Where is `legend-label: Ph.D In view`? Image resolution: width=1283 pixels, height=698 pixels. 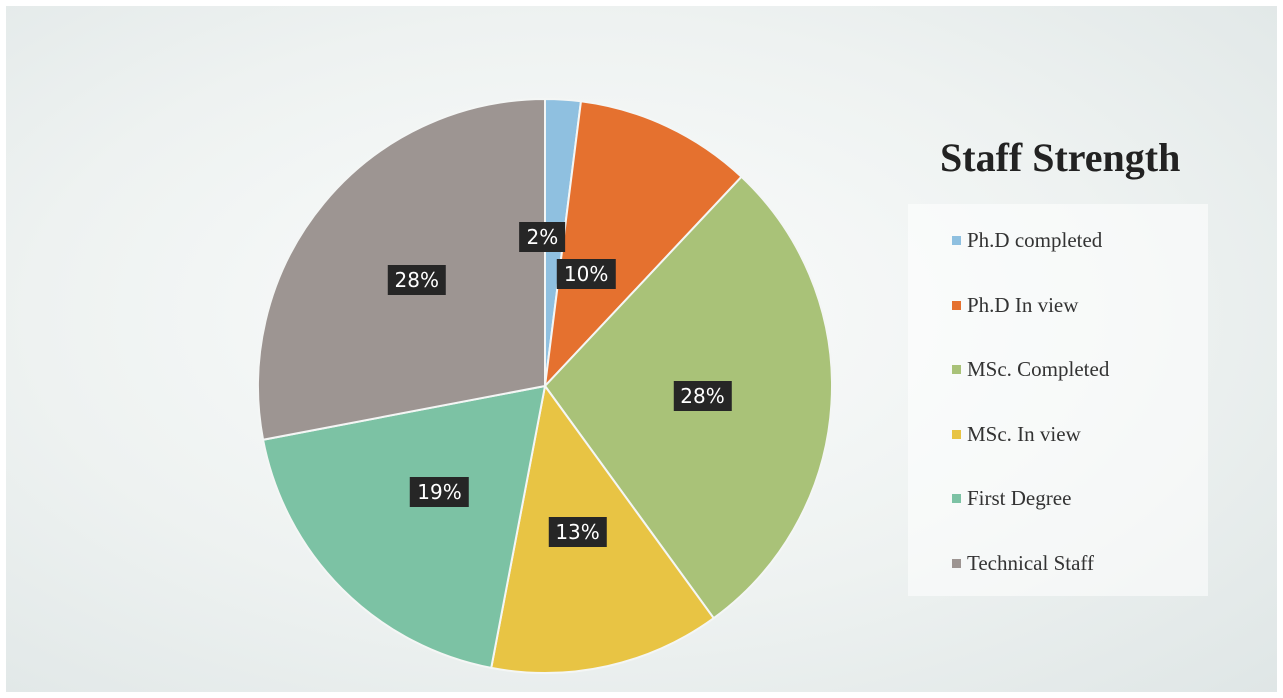
legend-label: Ph.D In view is located at coordinates (1023, 304).